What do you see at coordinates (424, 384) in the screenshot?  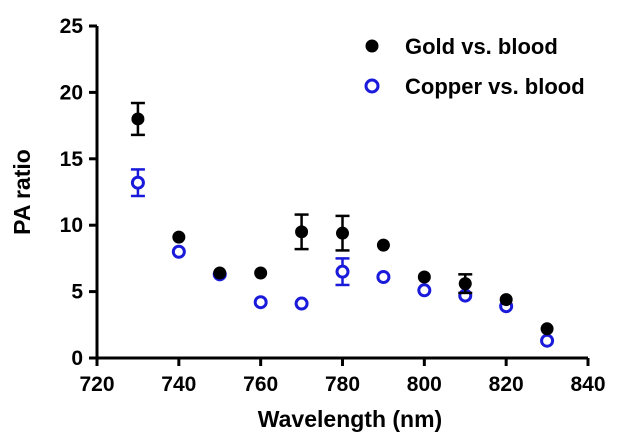 I see `x-tick-label: 800` at bounding box center [424, 384].